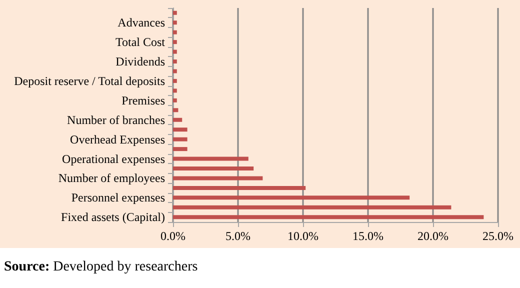 The image size is (520, 288). What do you see at coordinates (141, 61) in the screenshot?
I see `y-tick-label: Dividends` at bounding box center [141, 61].